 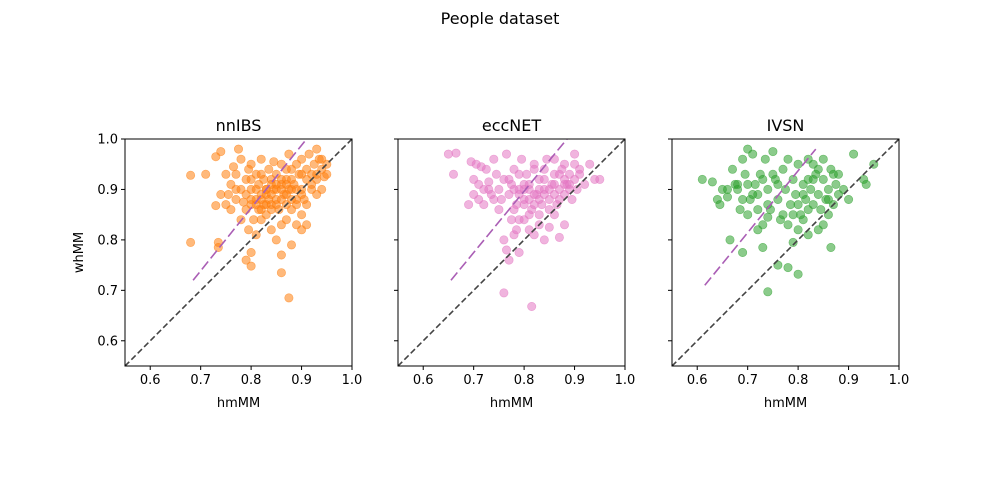 What do you see at coordinates (238, 403) in the screenshot?
I see `x-axis-label: hmMM` at bounding box center [238, 403].